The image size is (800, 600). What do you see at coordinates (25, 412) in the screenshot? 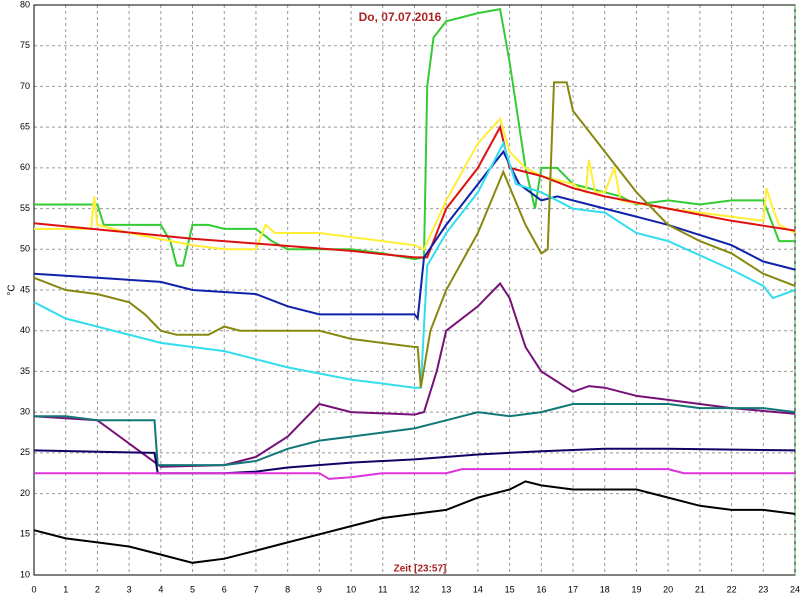
I see `y-tick-label: 30` at bounding box center [25, 412].